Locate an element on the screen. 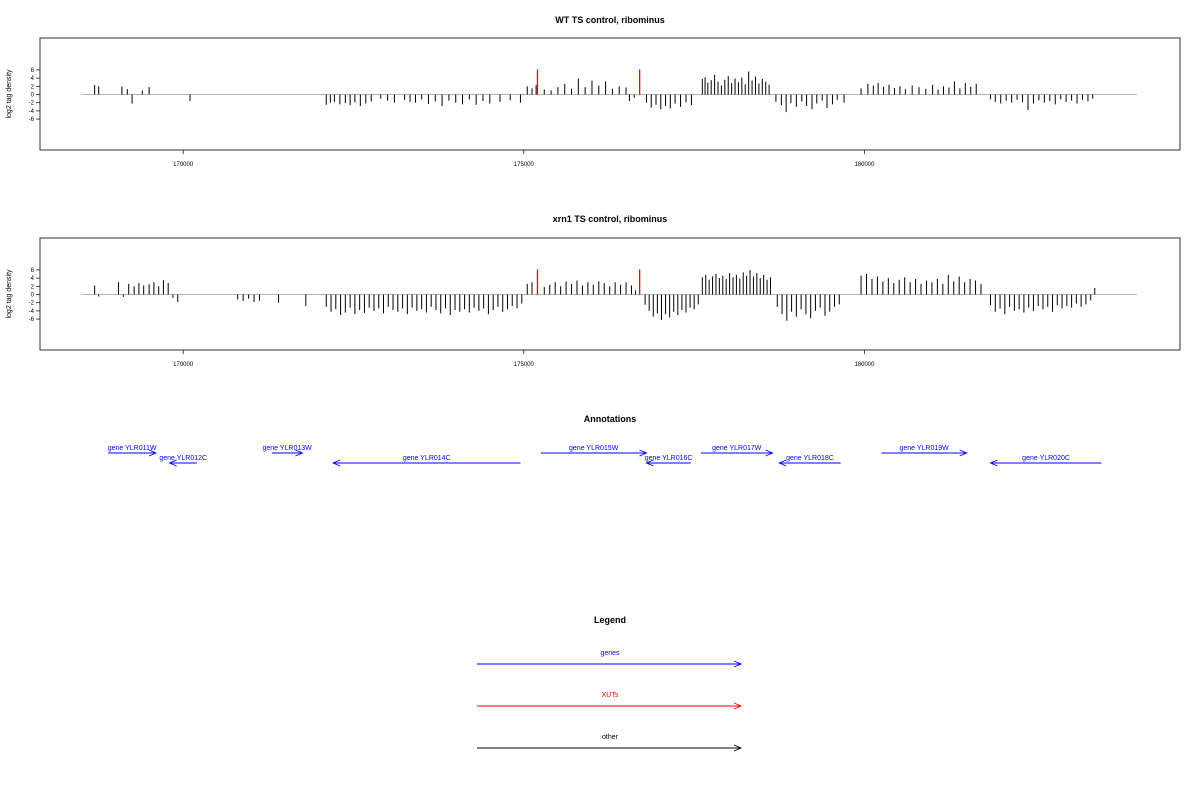 Image resolution: width=1200 pixels, height=800 pixels. legend-title: Legend is located at coordinates (610, 620).